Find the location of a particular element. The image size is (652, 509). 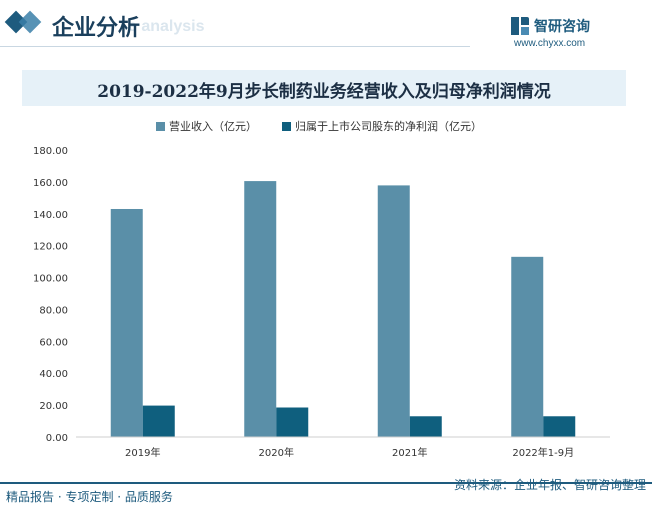

x-tick-label: 2020年 is located at coordinates (276, 452).